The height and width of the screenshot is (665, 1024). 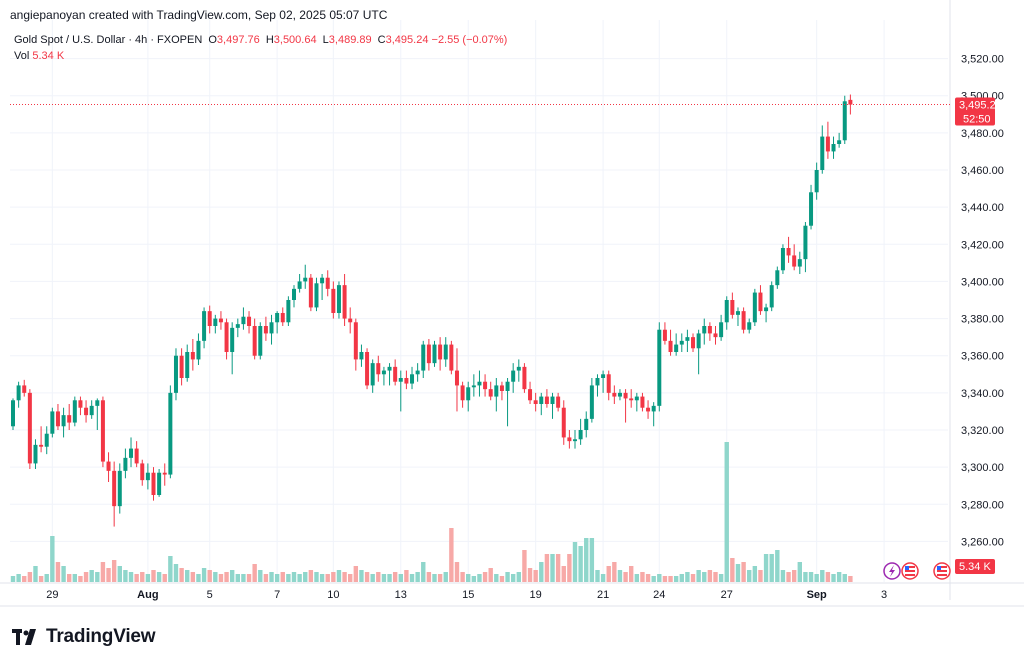 What do you see at coordinates (980, 106) in the screenshot?
I see `last-price-label: 3,495.24` at bounding box center [980, 106].